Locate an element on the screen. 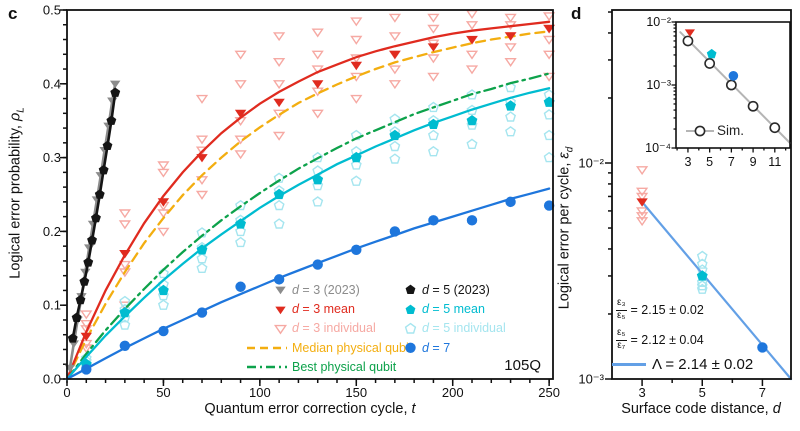 The image size is (800, 431). svg-text: 9 is located at coordinates (753, 162).